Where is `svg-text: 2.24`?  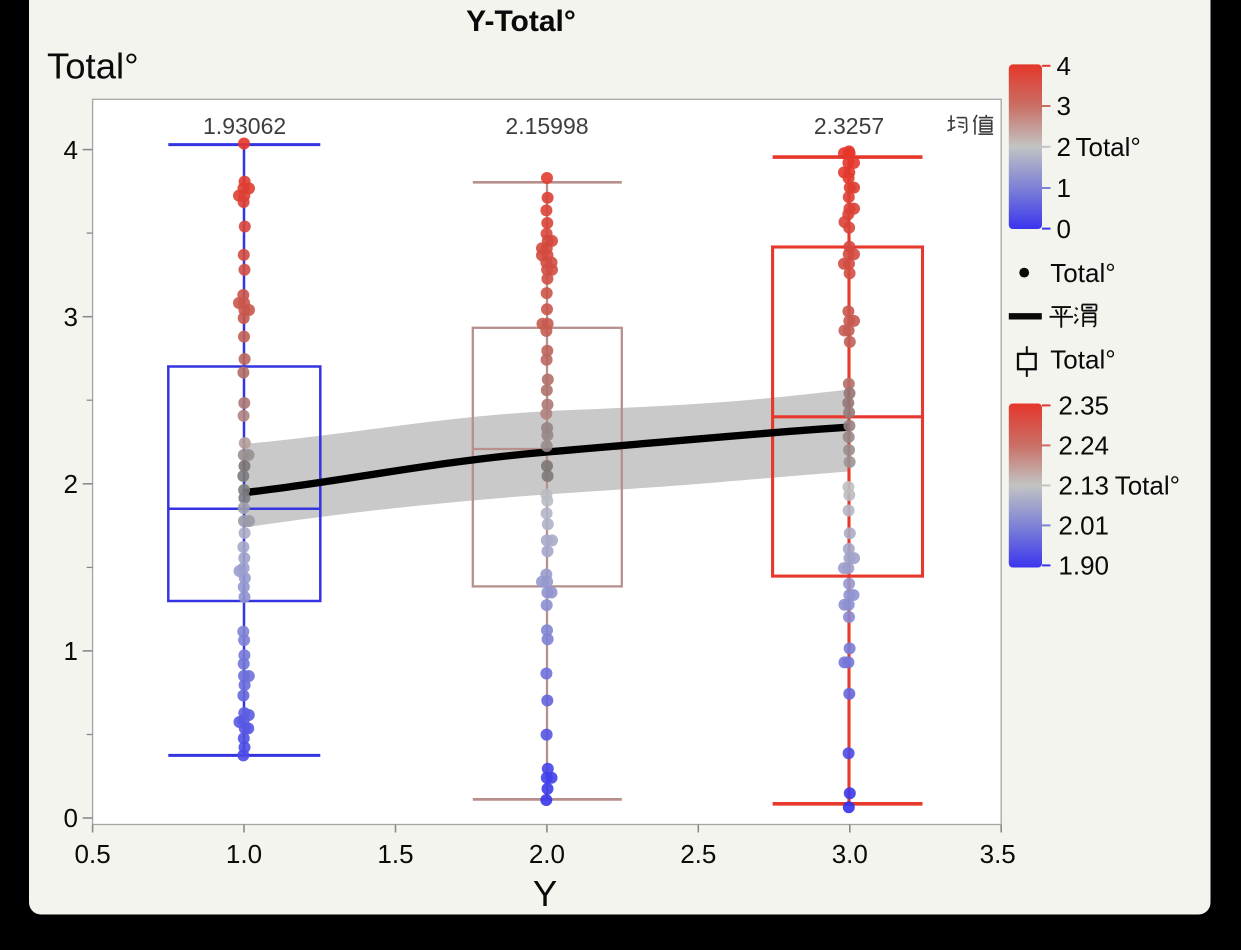 svg-text: 2.24 is located at coordinates (1083, 446).